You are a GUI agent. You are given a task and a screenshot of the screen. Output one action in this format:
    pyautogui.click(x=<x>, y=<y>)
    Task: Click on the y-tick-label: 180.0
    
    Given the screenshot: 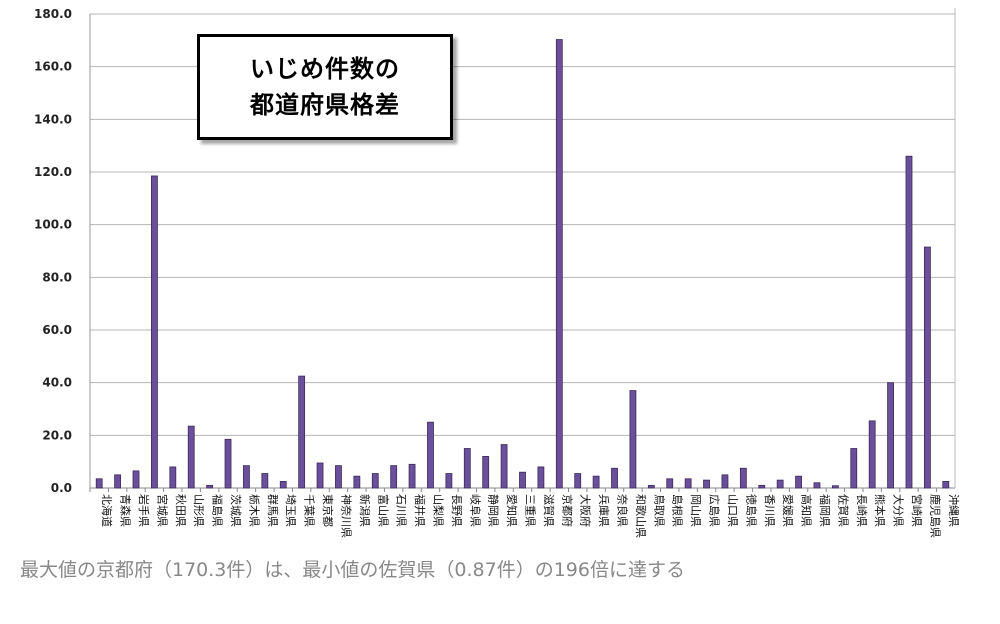 What is the action you would take?
    pyautogui.click(x=53, y=14)
    